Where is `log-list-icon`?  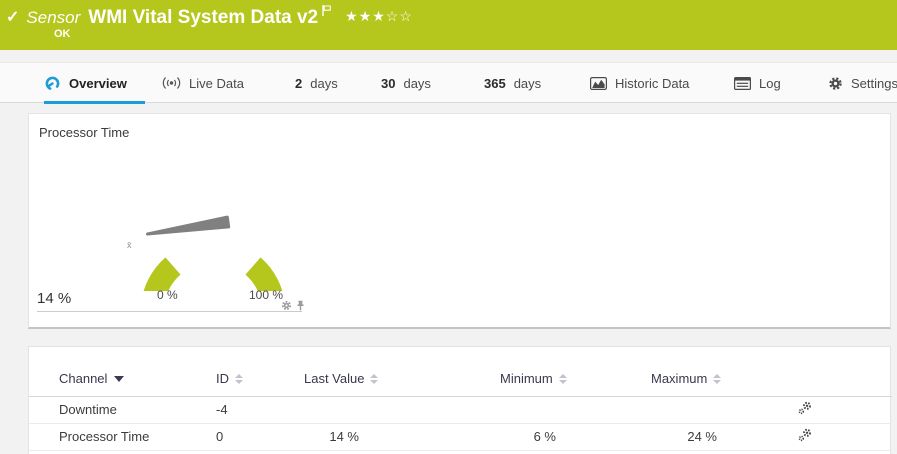
log-list-icon is located at coordinates (742, 83).